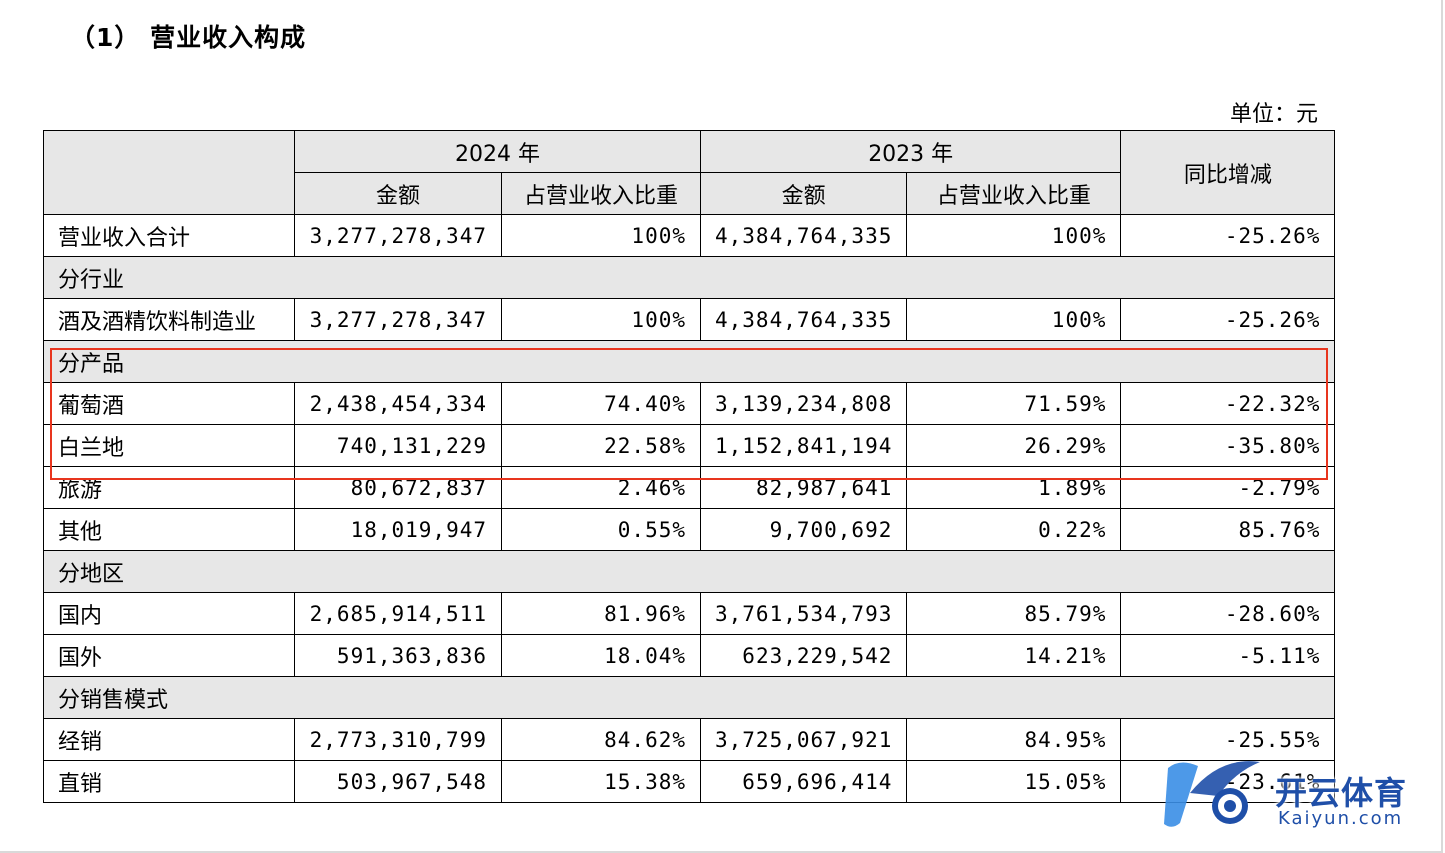 This screenshot has width=1445, height=853. What do you see at coordinates (803, 193) in the screenshot?
I see `header-amount-2023: 金额` at bounding box center [803, 193].